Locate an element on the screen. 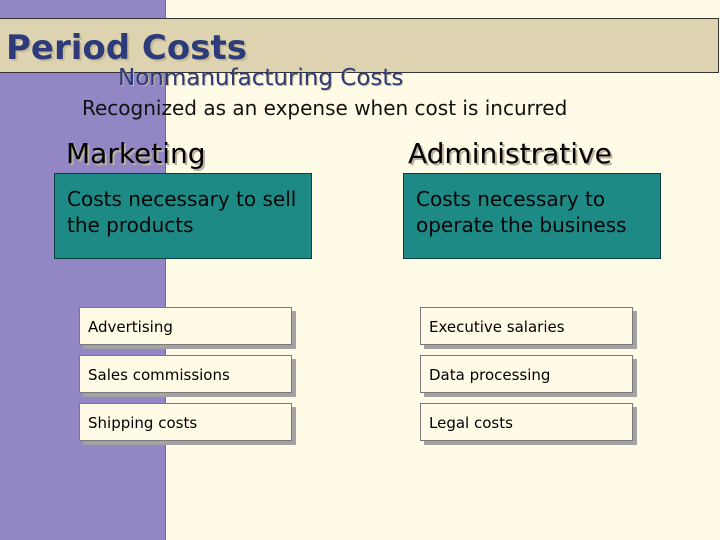 The height and width of the screenshot is (540, 720). administrative-description: Costs necessary to operate the business is located at coordinates (521, 212).